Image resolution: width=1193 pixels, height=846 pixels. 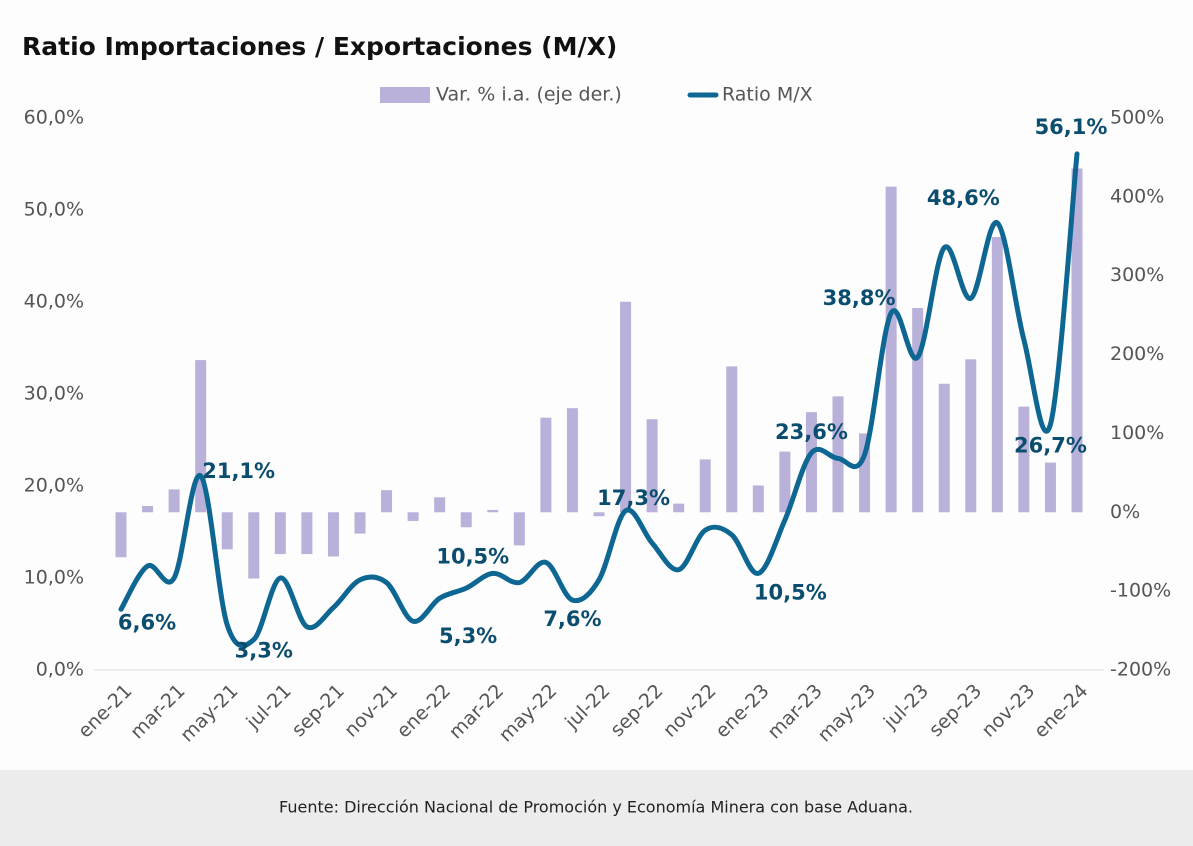 What do you see at coordinates (54, 302) in the screenshot?
I see `y-tick-label: 40,0%` at bounding box center [54, 302].